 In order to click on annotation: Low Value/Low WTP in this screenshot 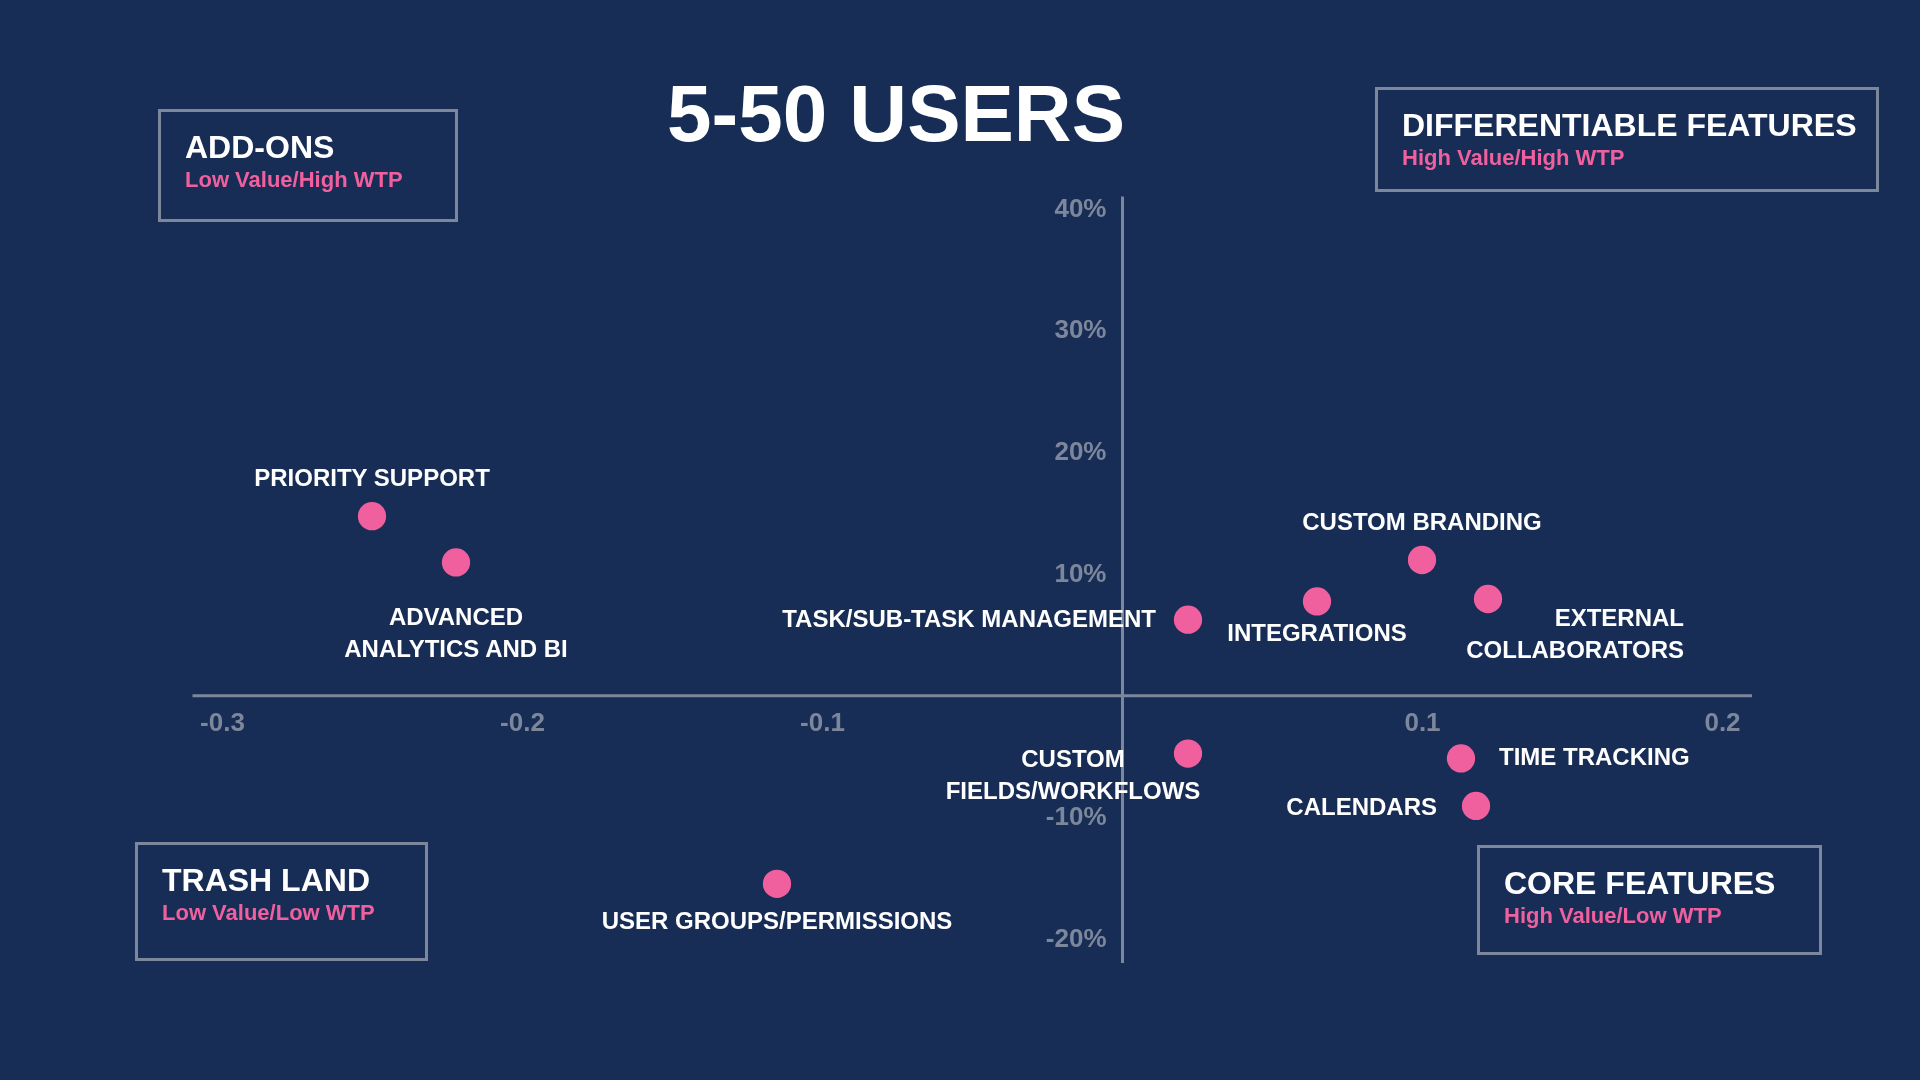, I will do `click(269, 913)`.